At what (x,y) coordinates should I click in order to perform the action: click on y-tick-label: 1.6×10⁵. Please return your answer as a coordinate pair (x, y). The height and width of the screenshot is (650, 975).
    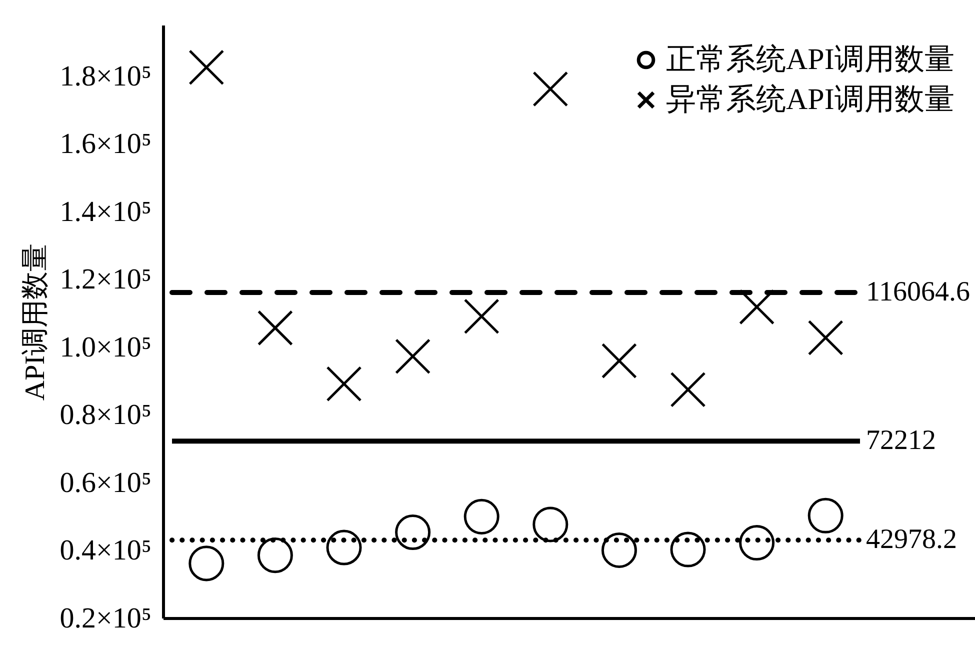
    Looking at the image, I should click on (106, 144).